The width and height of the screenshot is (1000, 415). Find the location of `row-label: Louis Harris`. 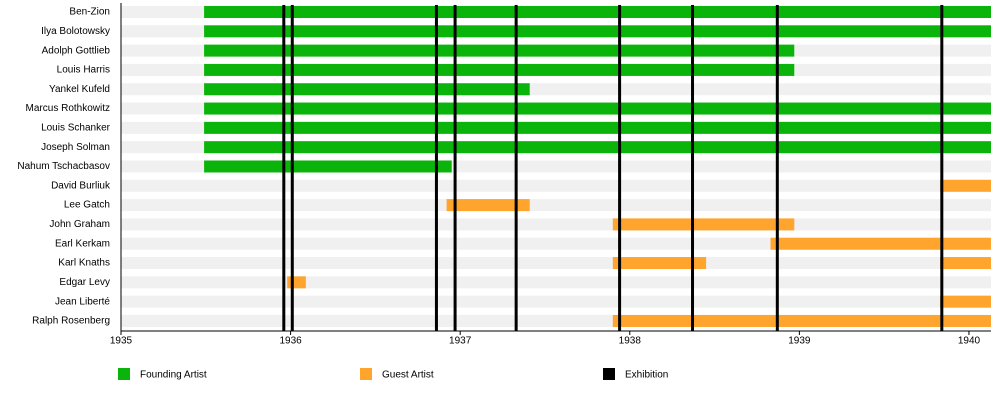

row-label: Louis Harris is located at coordinates (83, 70).